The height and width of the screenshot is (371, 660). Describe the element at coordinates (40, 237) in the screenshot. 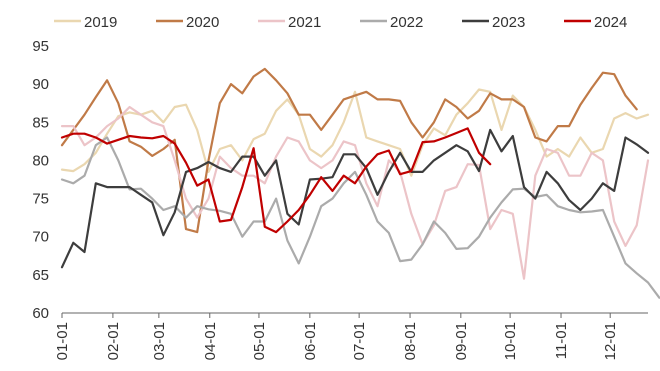

I see `y-tick-label: 70` at that location.